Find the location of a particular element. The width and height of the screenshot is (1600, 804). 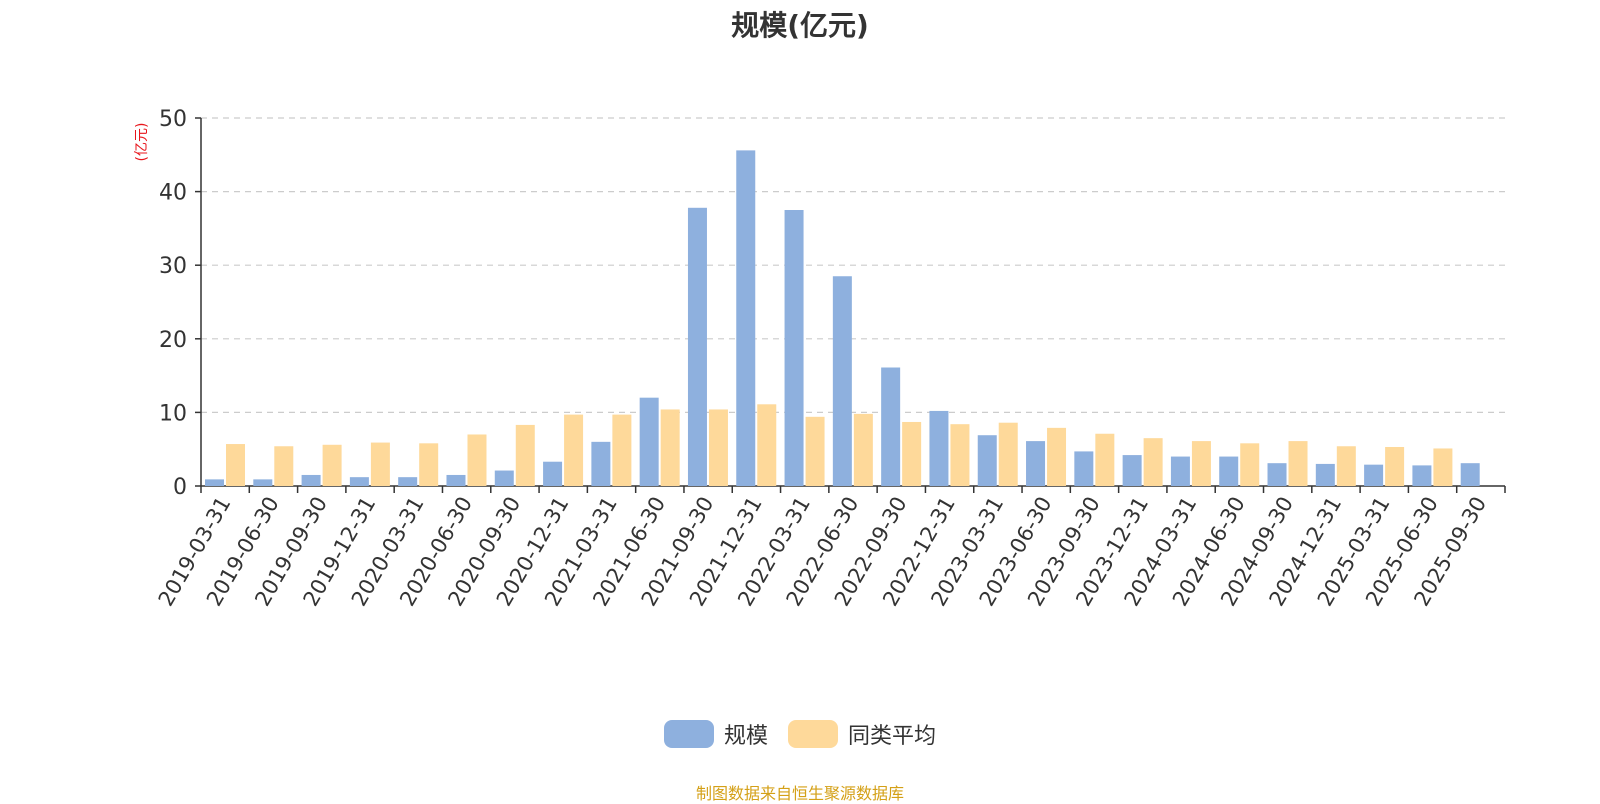

legend-swatch-series1 is located at coordinates (688, 734).